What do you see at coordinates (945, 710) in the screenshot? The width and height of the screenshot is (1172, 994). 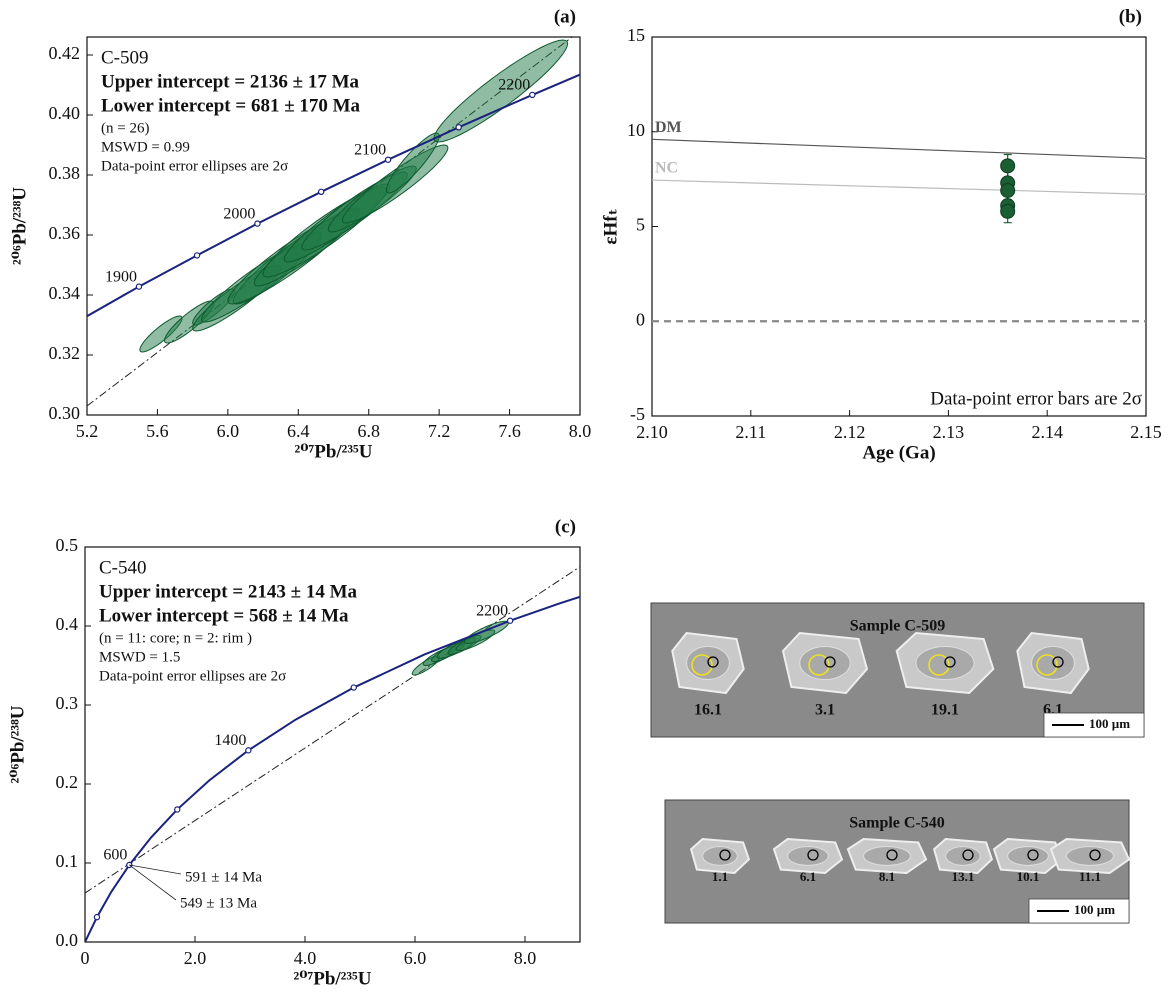 I see `grain-label: 19.1` at bounding box center [945, 710].